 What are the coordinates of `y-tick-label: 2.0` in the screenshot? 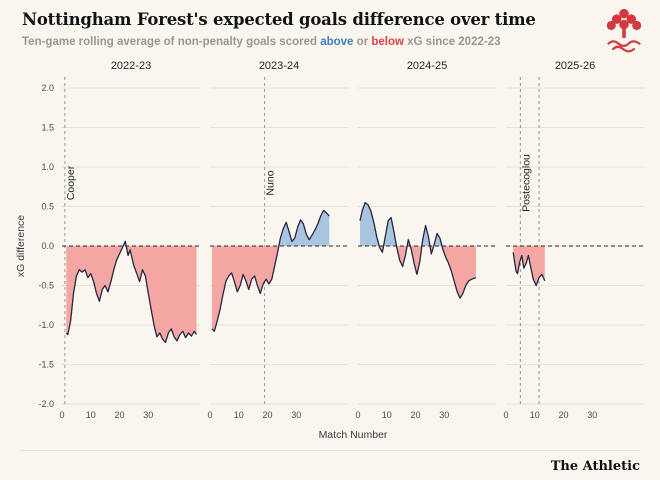 It's located at (47, 88).